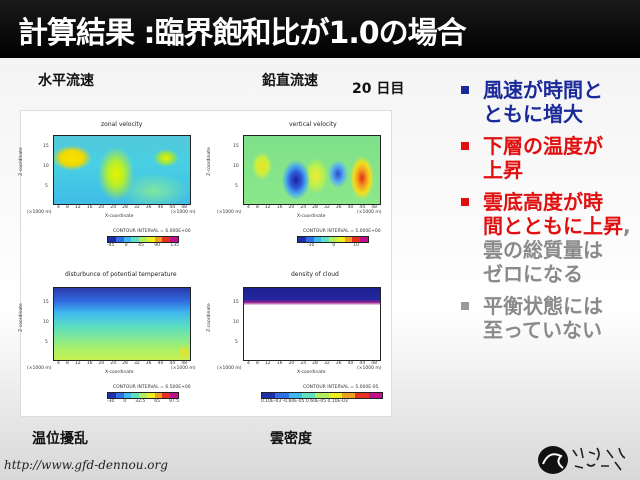 Image resolution: width=640 pixels, height=480 pixels. What do you see at coordinates (312, 170) in the screenshot?
I see `vertical-velocity-plot` at bounding box center [312, 170].